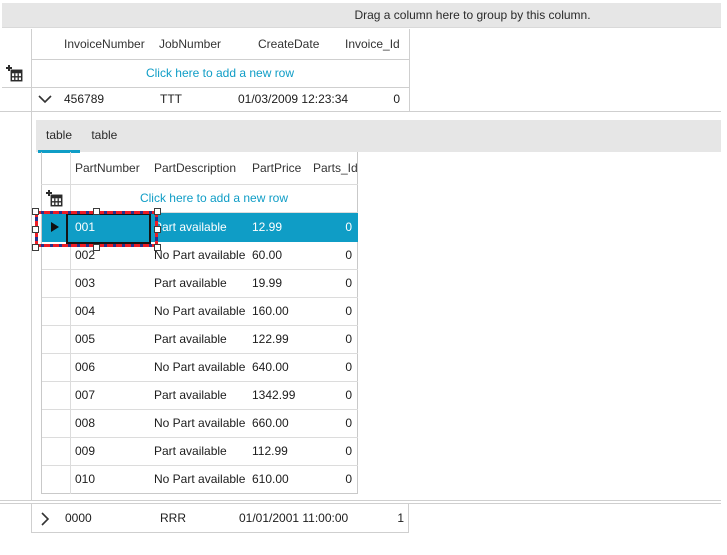 This screenshot has width=727, height=555. I want to click on table-row-selected: 001 Part available 12.99 0, so click(200, 227).